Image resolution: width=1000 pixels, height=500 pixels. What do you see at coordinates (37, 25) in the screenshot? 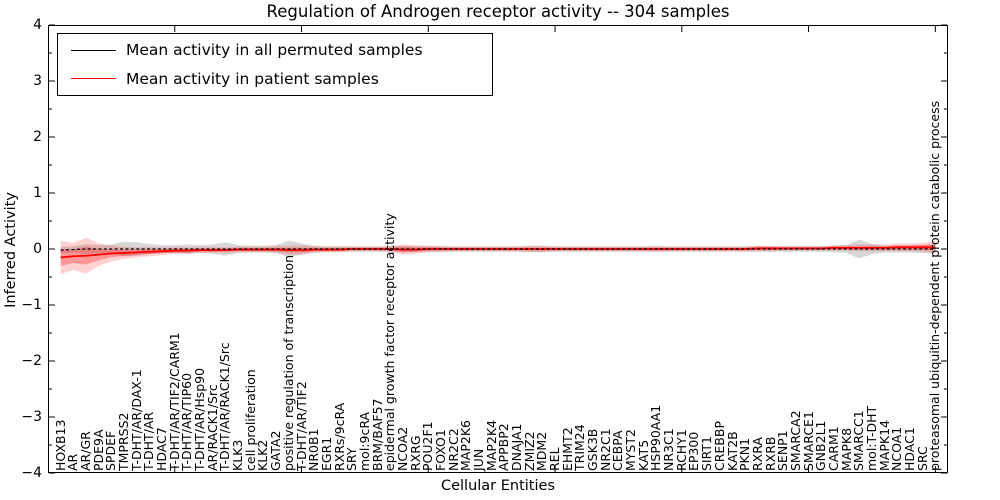
I see `y-tick-label: 4` at bounding box center [37, 25].